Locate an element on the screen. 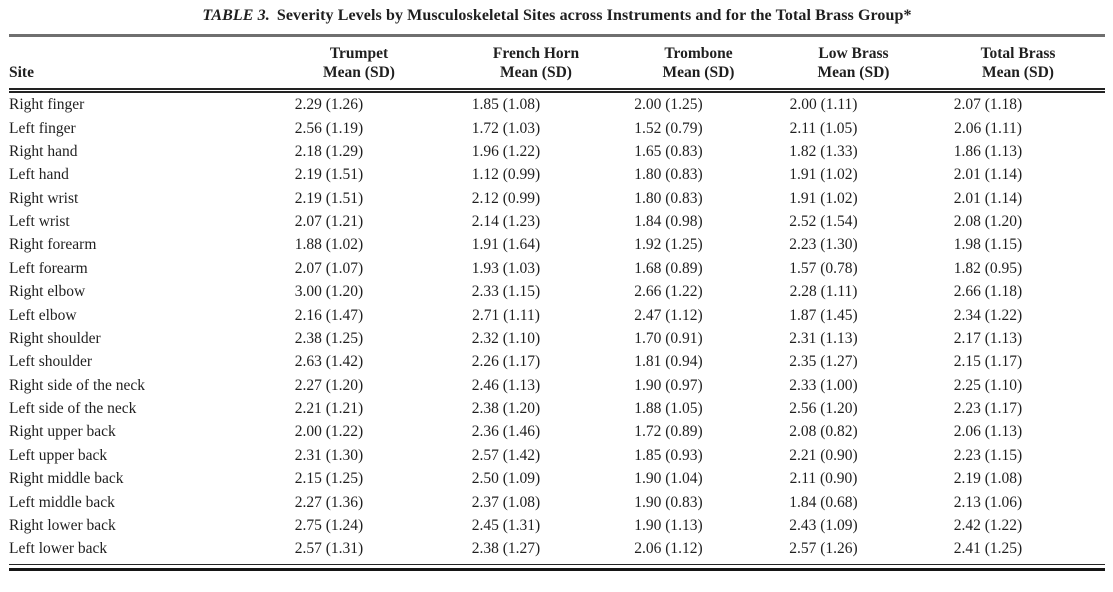  mean-sd-value: 2.33 (1.00) is located at coordinates (823, 385).